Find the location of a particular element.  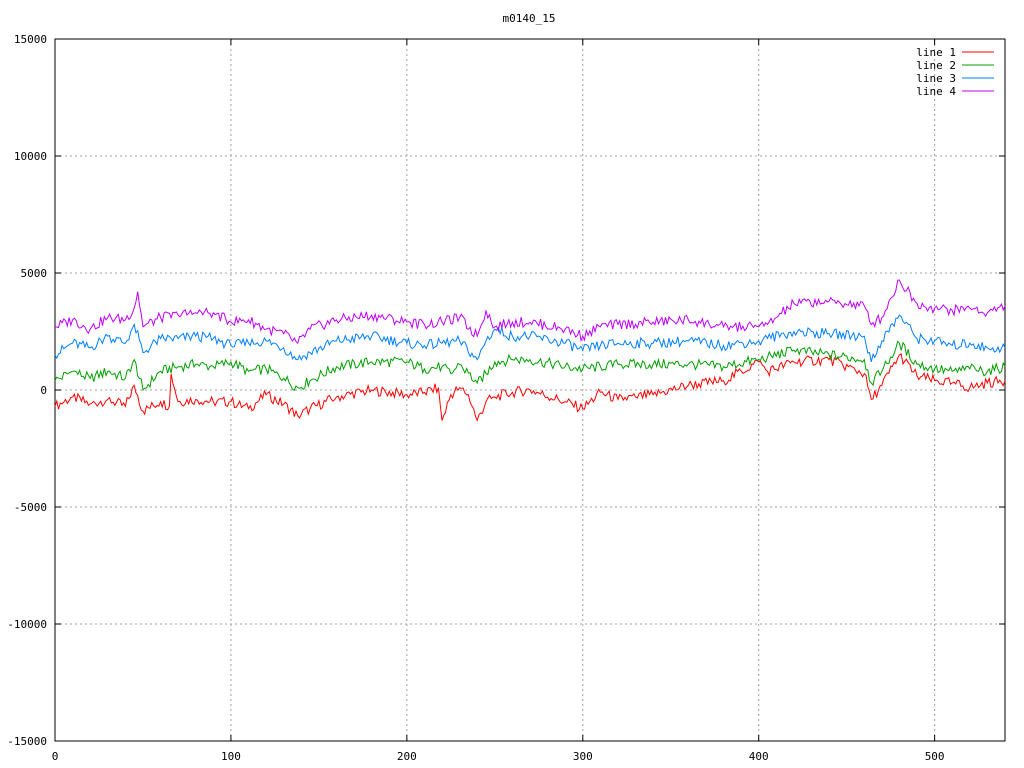

legend-label: line 2 is located at coordinates (936, 65).